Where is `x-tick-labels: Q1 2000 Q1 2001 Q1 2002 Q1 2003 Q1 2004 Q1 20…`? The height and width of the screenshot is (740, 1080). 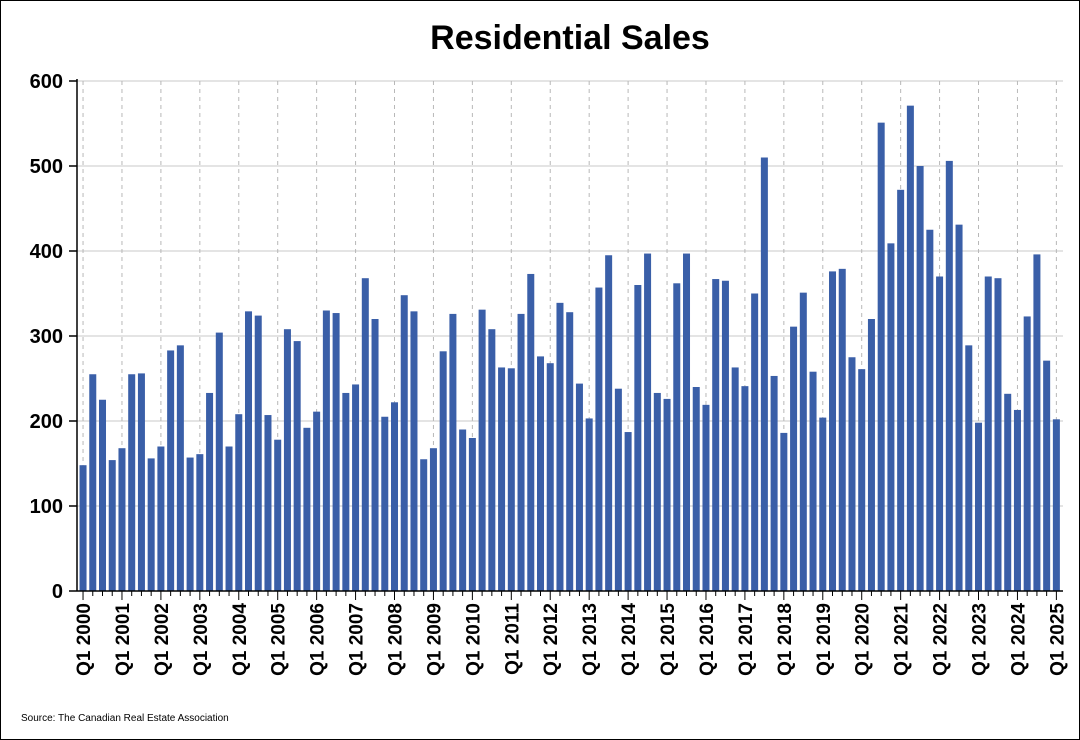
x-tick-labels: Q1 2000 Q1 2001 Q1 2002 Q1 2003 Q1 2004 Q1 20… is located at coordinates (571, 639).